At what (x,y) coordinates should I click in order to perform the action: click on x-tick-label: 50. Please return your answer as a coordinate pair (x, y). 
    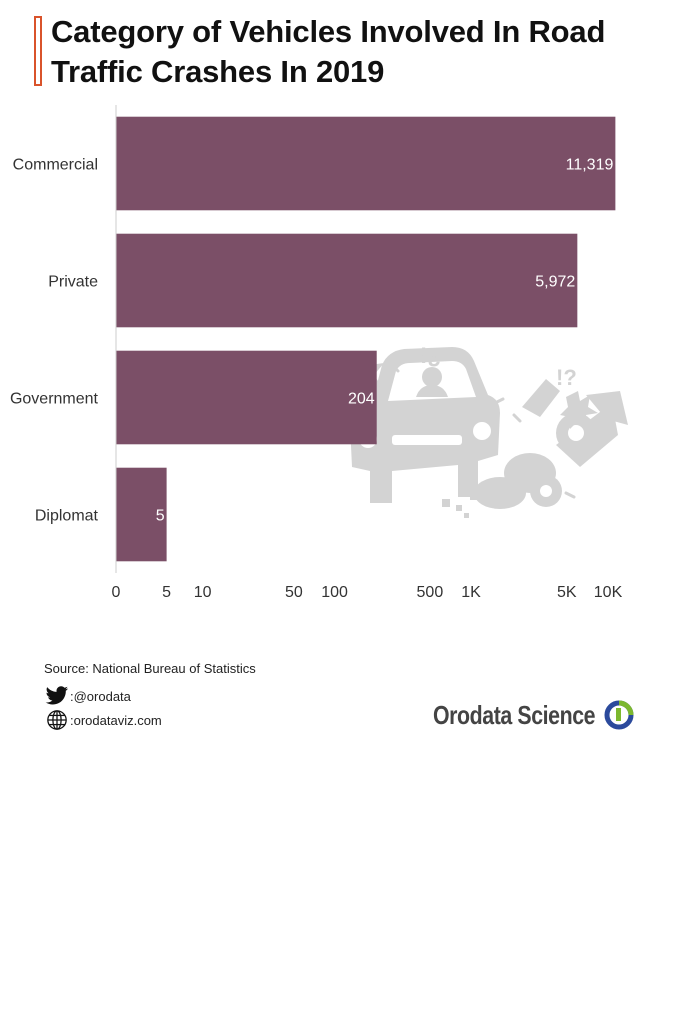
    Looking at the image, I should click on (294, 592).